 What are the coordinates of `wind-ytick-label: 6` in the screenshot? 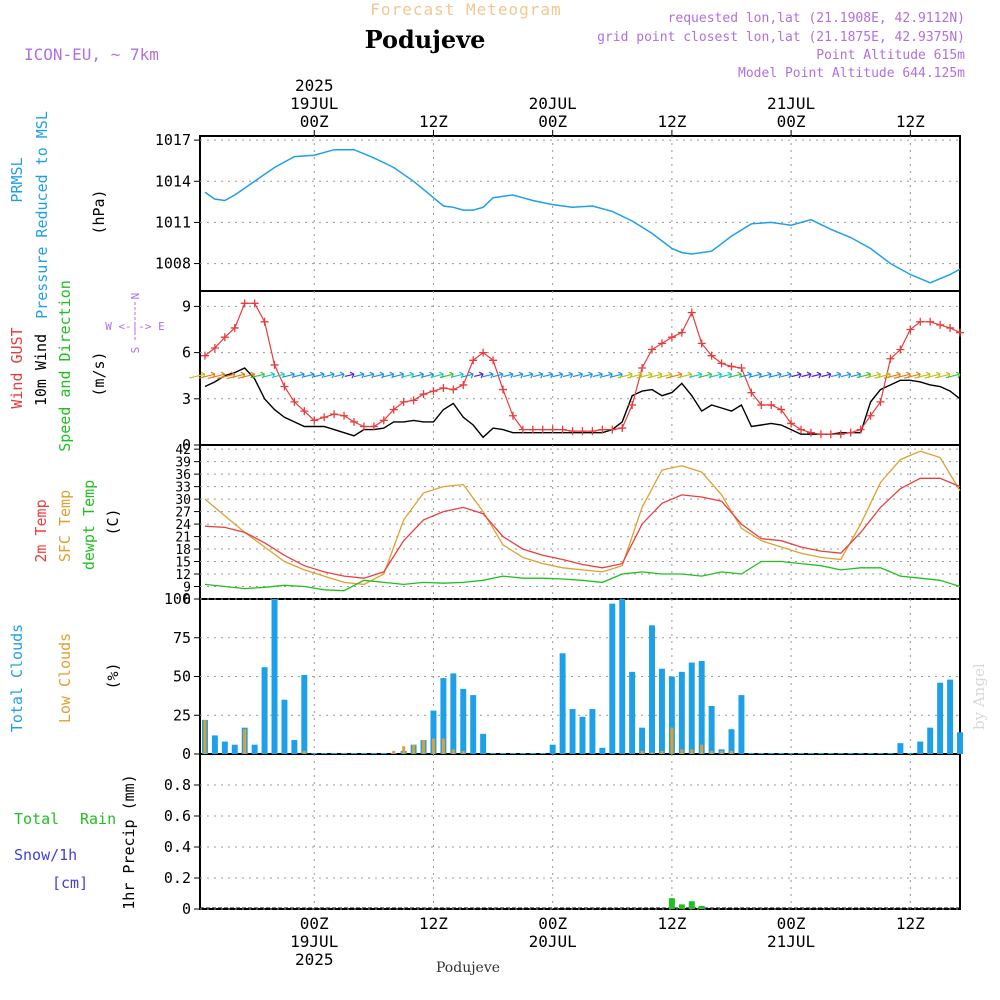 It's located at (186, 353).